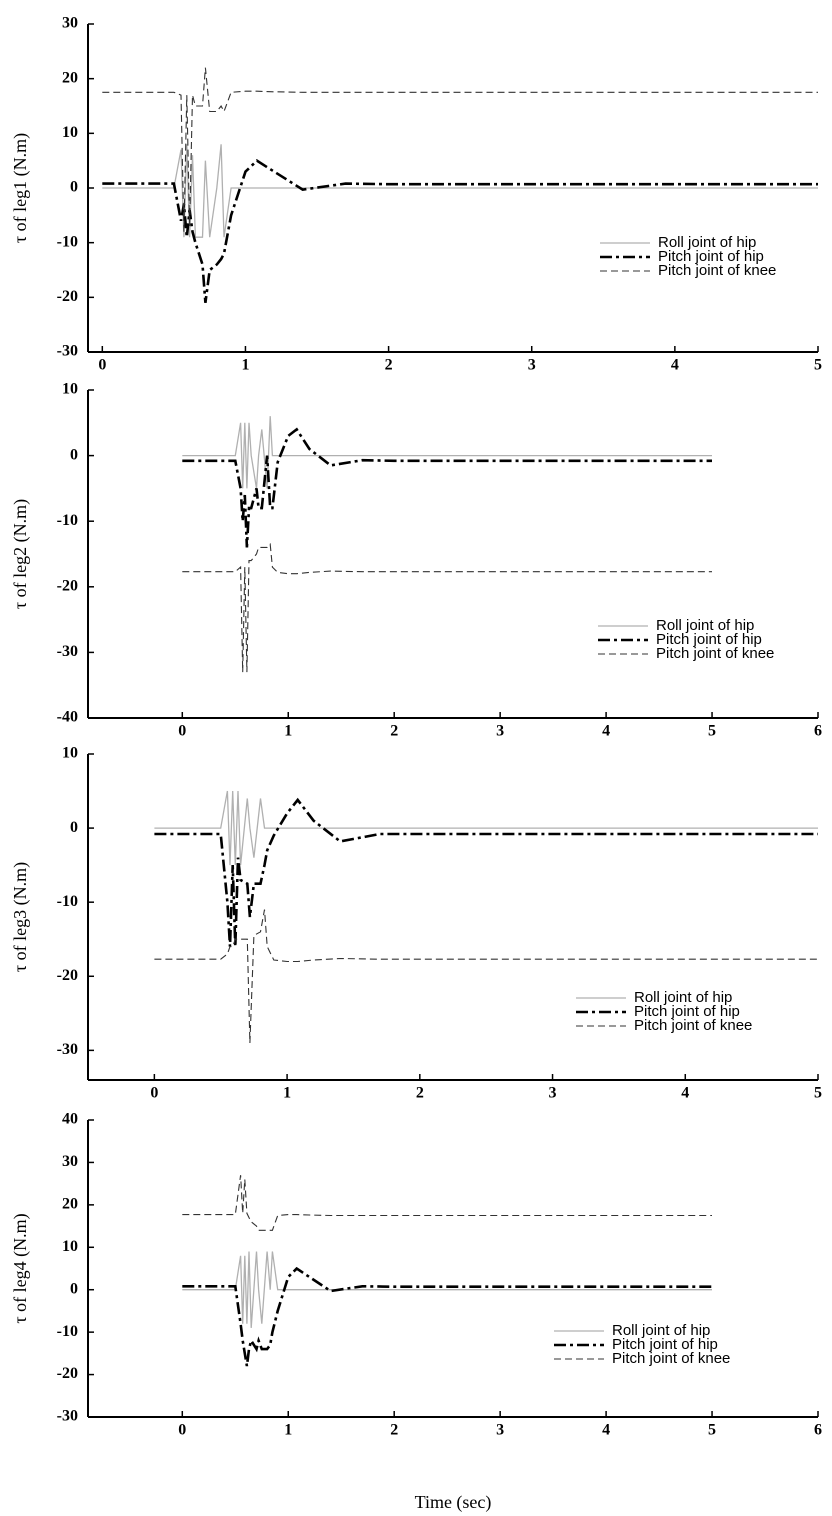 The image size is (832, 1516). I want to click on y-axis-label: τ of leg4 (N.m), so click(20, 1268).